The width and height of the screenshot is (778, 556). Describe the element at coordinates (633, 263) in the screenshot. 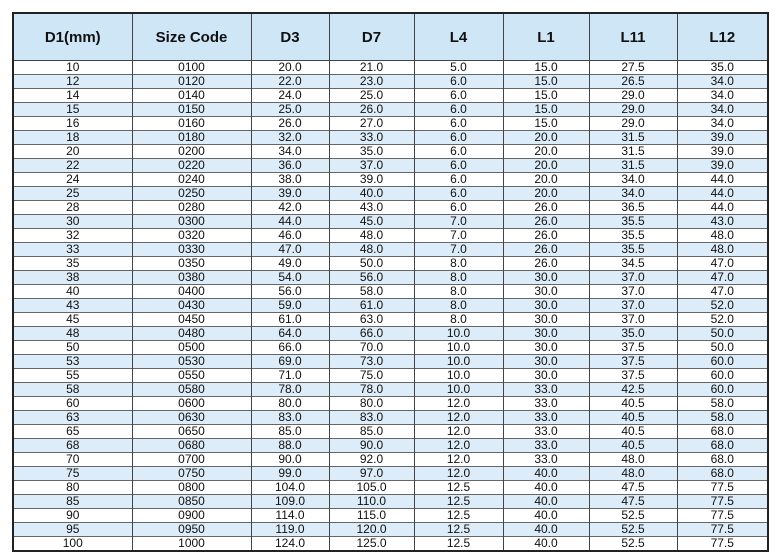

I see `table-cell: 34.5` at that location.